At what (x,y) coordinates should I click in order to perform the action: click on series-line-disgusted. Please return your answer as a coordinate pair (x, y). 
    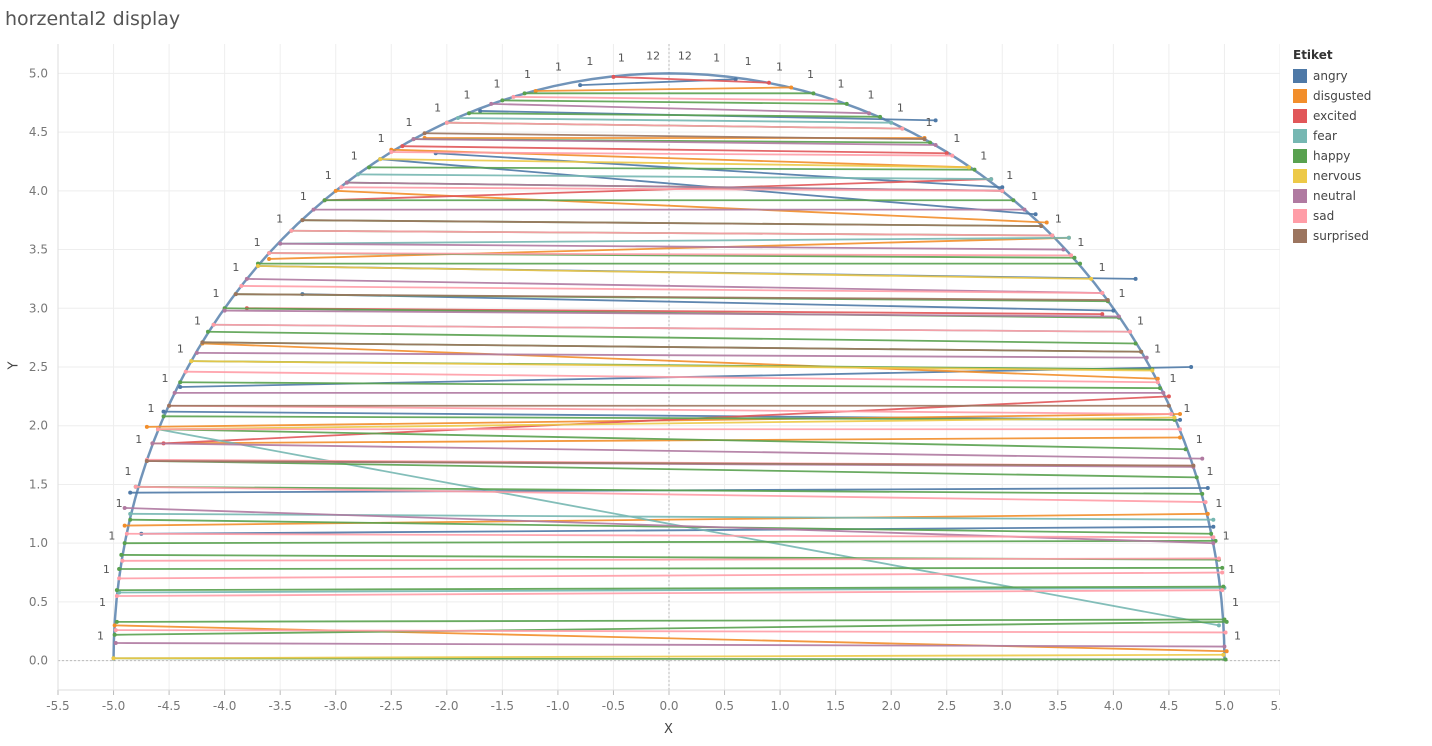
    Looking at the image, I should click on (666, 519).